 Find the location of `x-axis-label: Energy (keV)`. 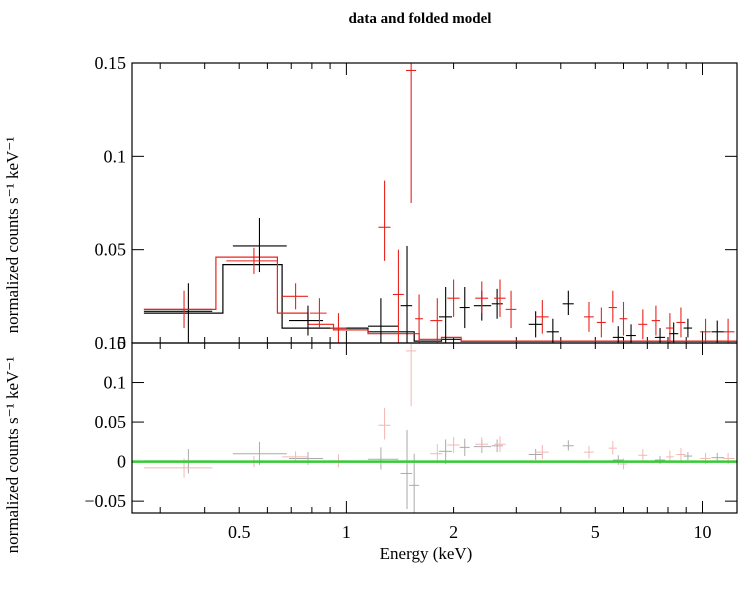

x-axis-label: Energy (keV) is located at coordinates (426, 553).